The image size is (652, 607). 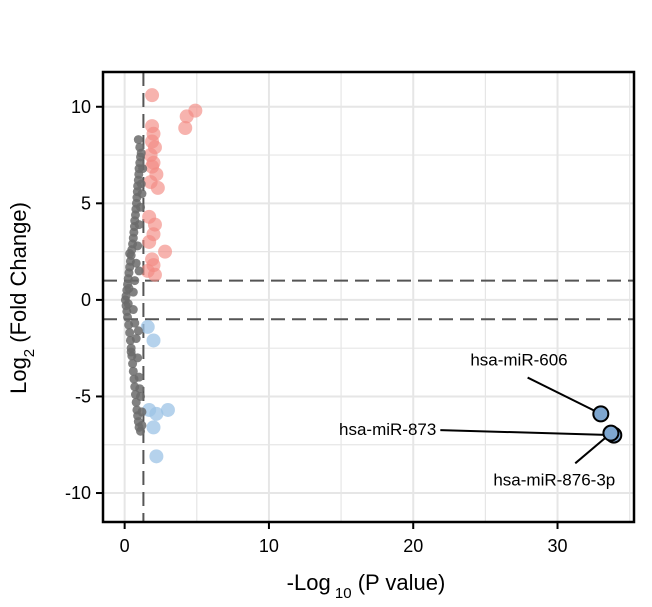 I want to click on y-axis-ticks: 10 5 0 -5 -10, so click(x=84, y=300).